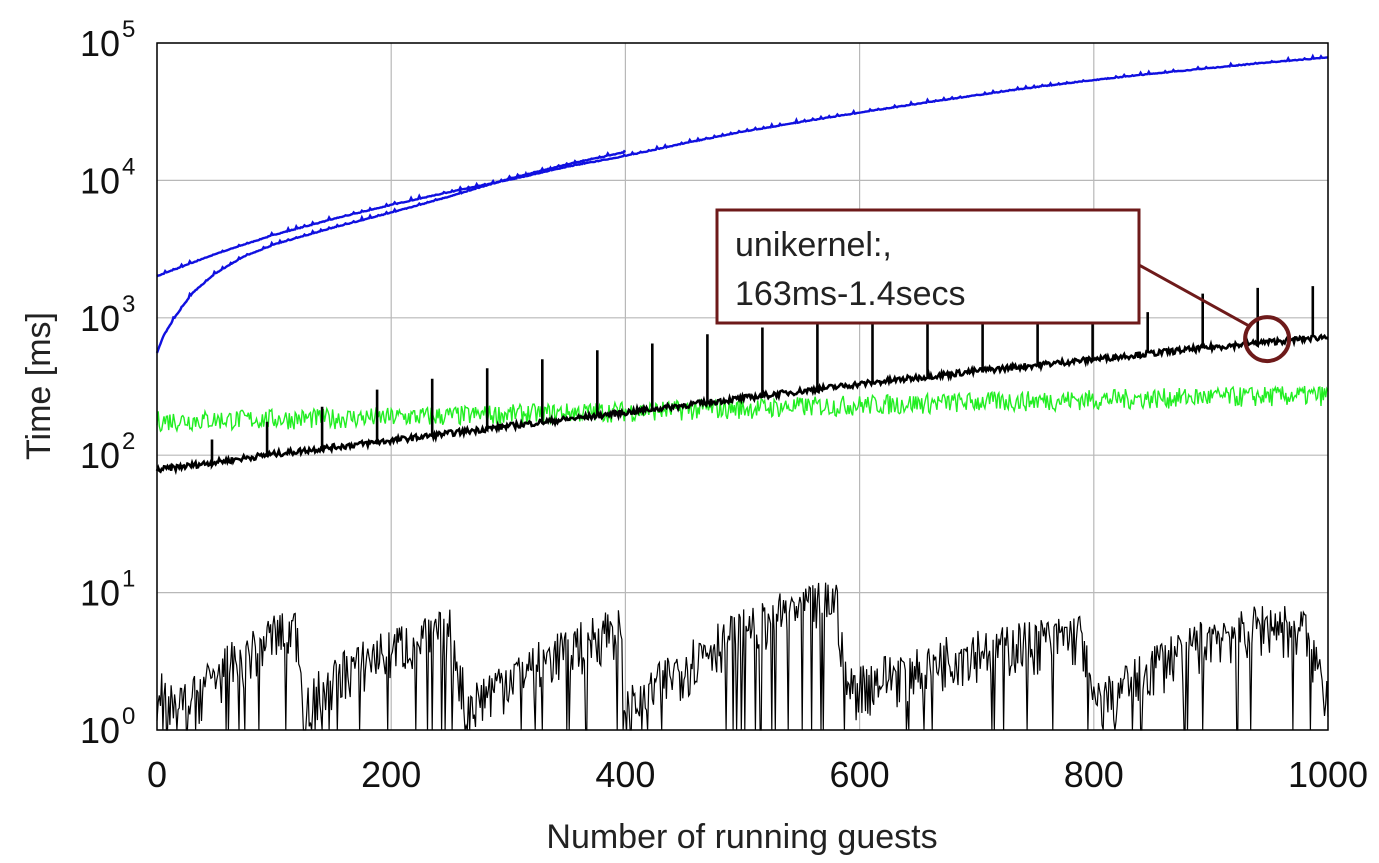 The width and height of the screenshot is (1379, 863). Describe the element at coordinates (860, 774) in the screenshot. I see `x-tick-label-3: 600` at that location.